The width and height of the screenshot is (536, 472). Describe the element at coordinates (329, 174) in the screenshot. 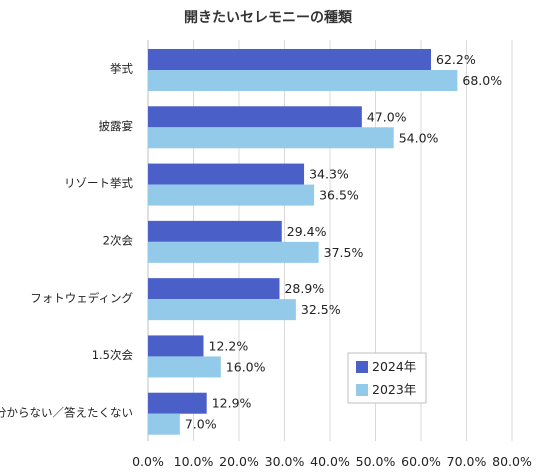

I see `data-label: 34.3%` at that location.